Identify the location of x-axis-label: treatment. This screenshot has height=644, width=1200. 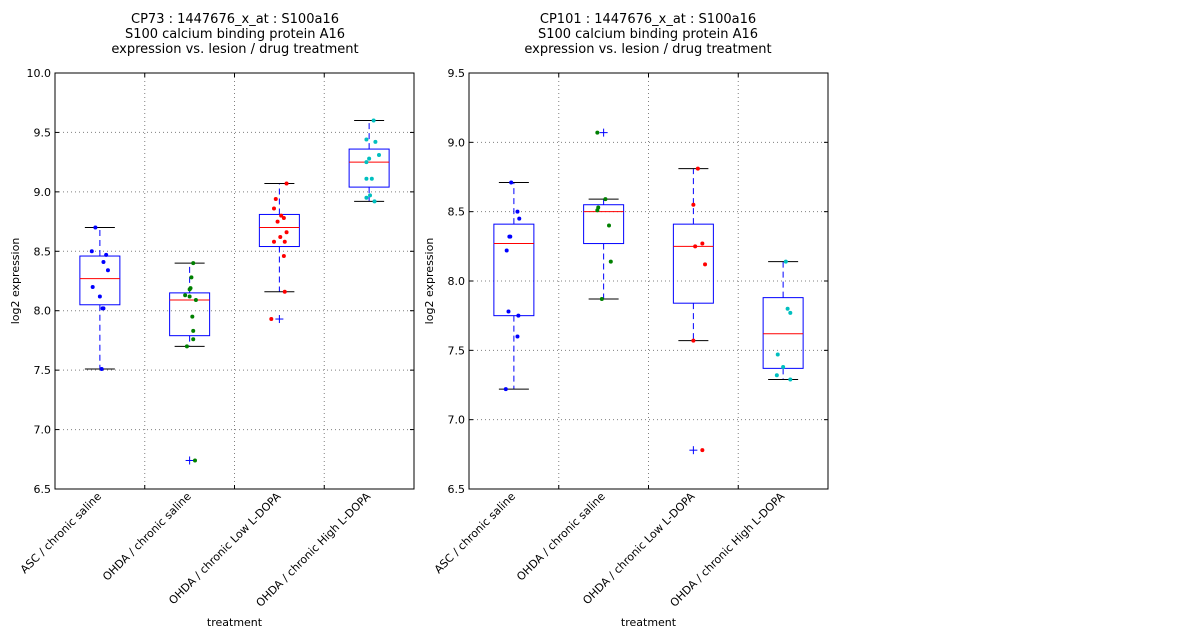
(235, 622).